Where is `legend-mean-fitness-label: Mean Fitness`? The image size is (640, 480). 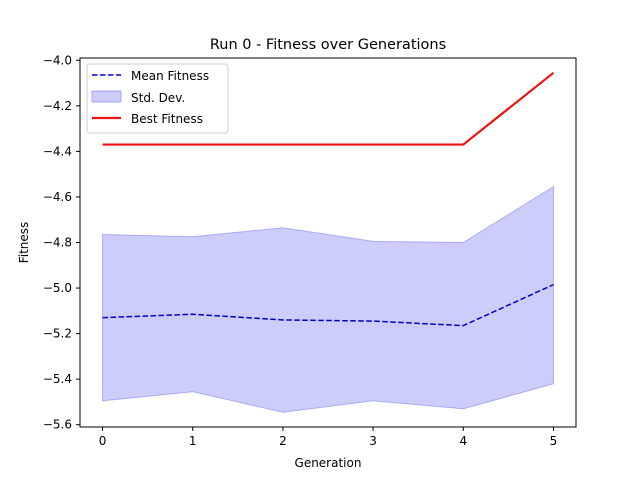 legend-mean-fitness-label: Mean Fitness is located at coordinates (170, 76).